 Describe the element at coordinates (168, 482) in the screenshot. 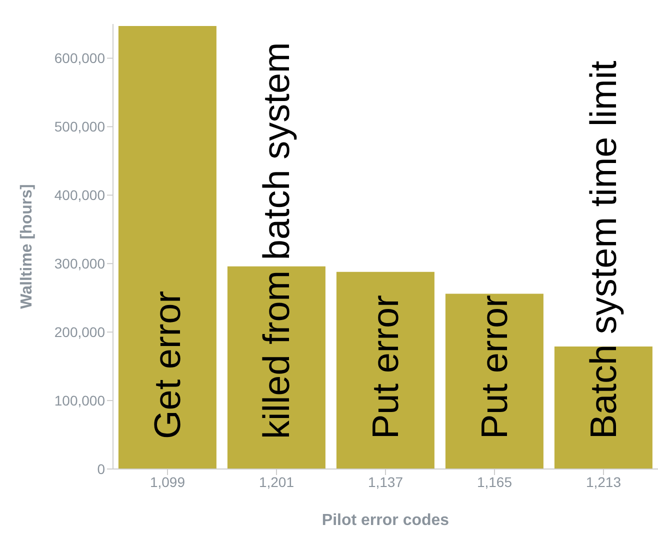

I see `x-tick-label: 1,099` at that location.